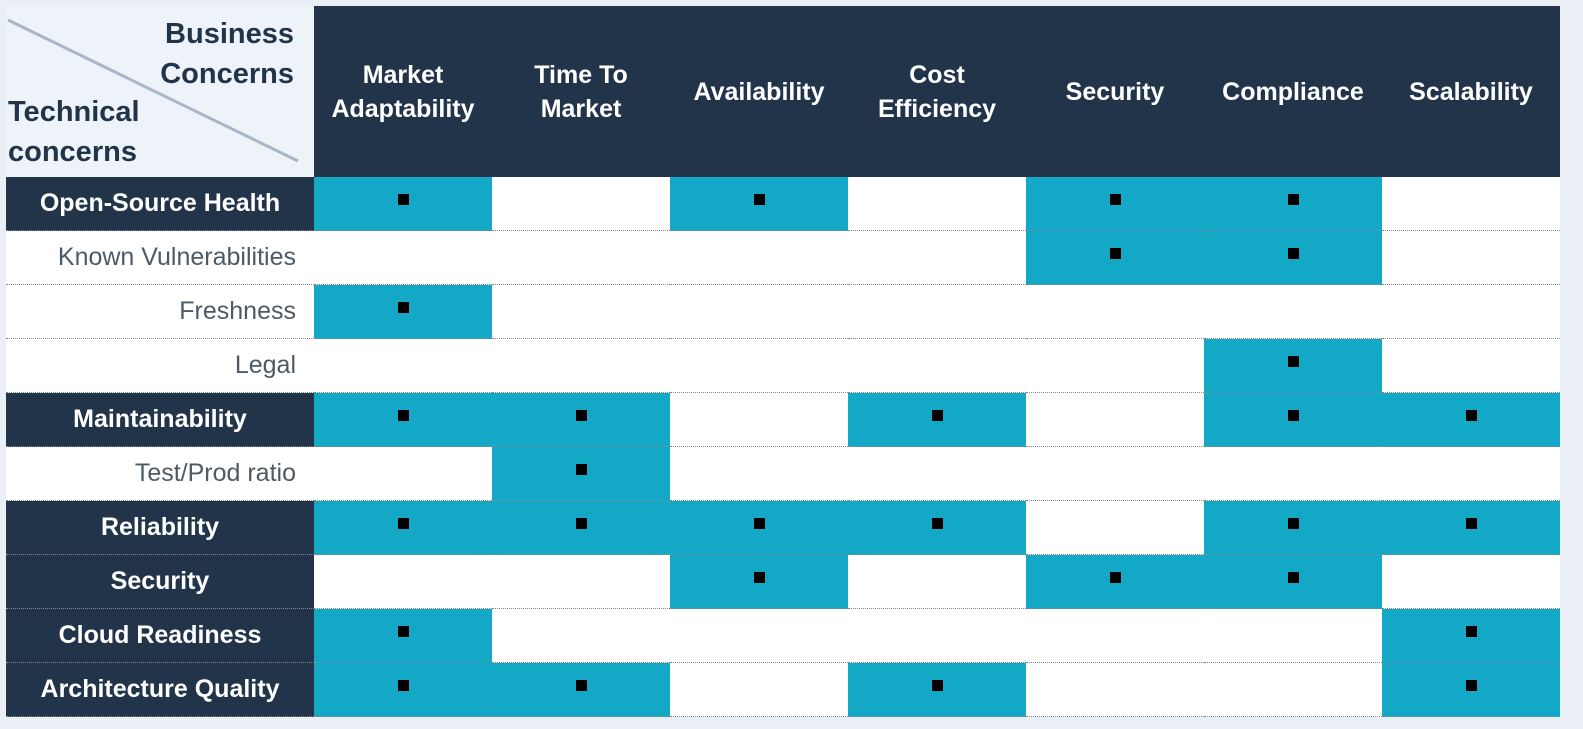  I want to click on column-header-availability: Availability, so click(759, 91).